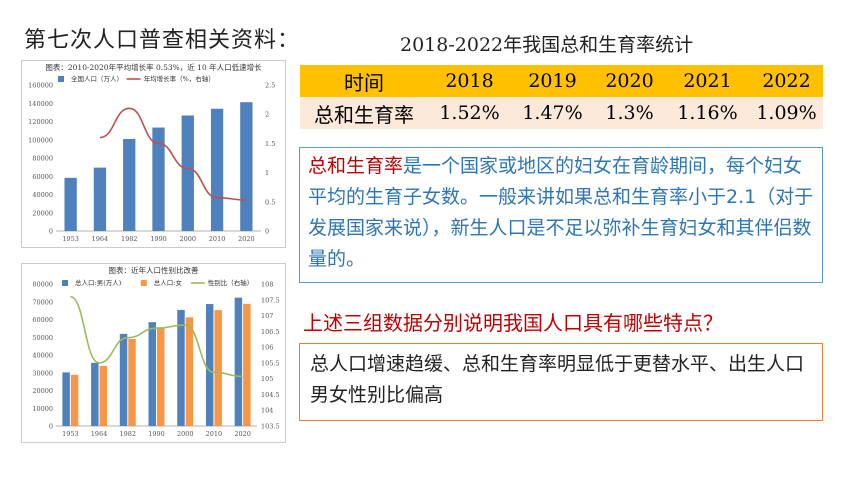 This screenshot has width=860, height=484. I want to click on table-value-row: 总和生育率 1.52% 1.47% 1.3% 1.16% 1.09%, so click(561, 113).